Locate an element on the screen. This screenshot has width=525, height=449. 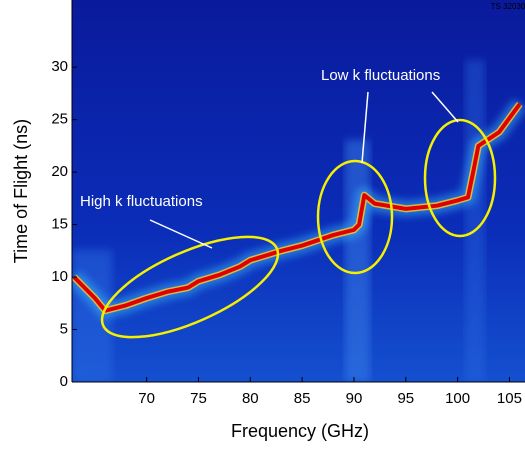
y-tick-label: 20 is located at coordinates (59, 171).